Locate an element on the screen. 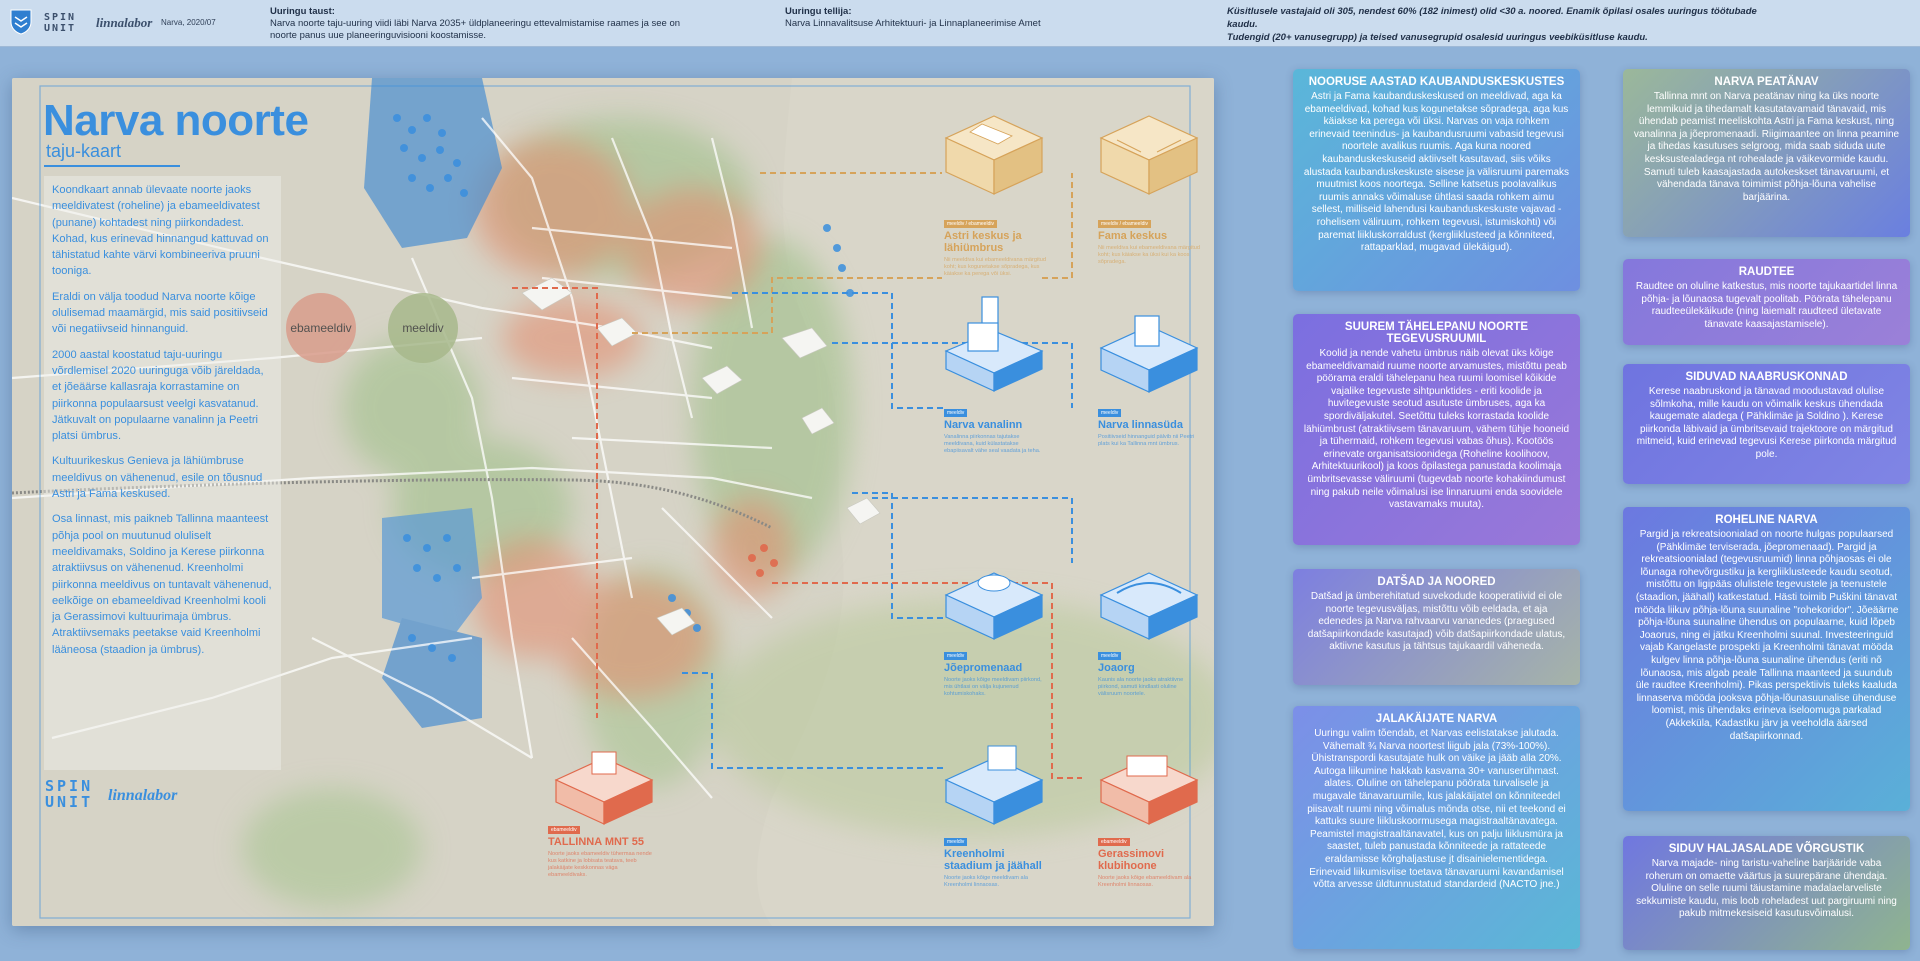 The width and height of the screenshot is (1920, 961). building-name: Astri keskus ja lähiümbrus is located at coordinates (983, 242).